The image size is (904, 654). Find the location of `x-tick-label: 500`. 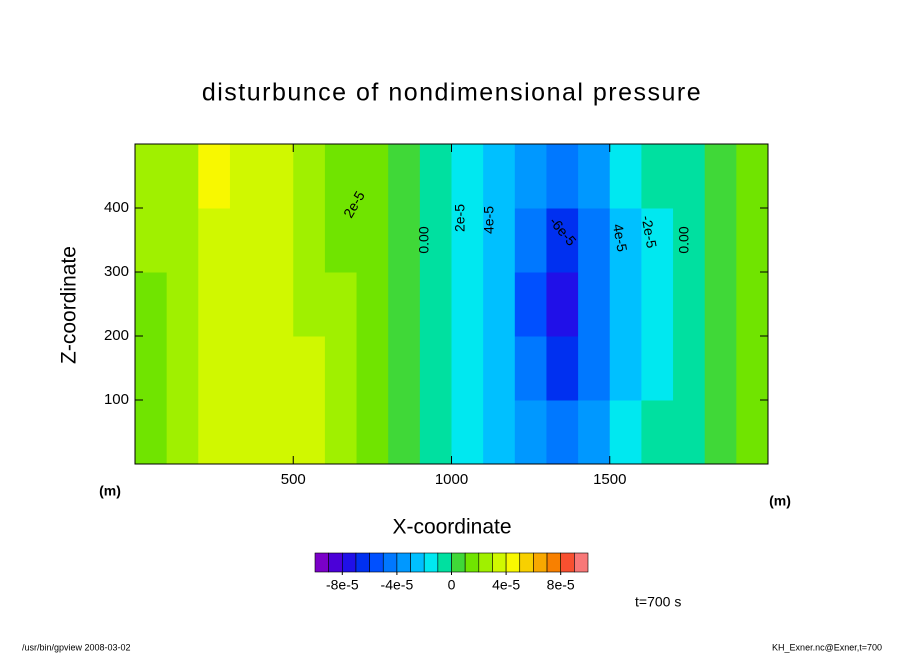

x-tick-label: 500 is located at coordinates (293, 479).